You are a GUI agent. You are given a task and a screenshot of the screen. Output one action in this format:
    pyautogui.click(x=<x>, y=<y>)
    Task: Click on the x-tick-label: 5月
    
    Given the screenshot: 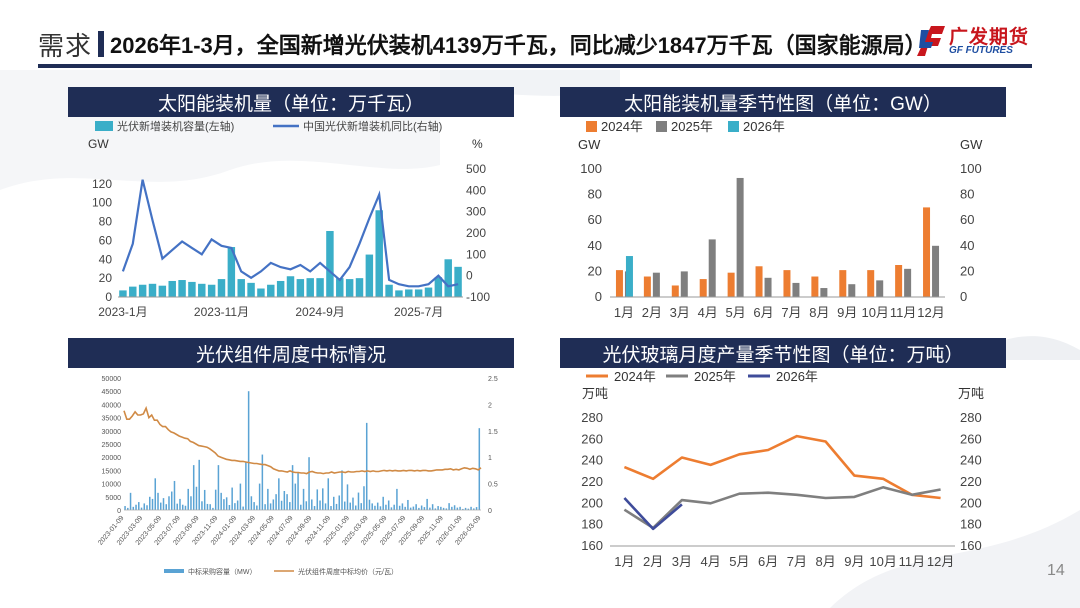 What is the action you would take?
    pyautogui.click(x=736, y=312)
    